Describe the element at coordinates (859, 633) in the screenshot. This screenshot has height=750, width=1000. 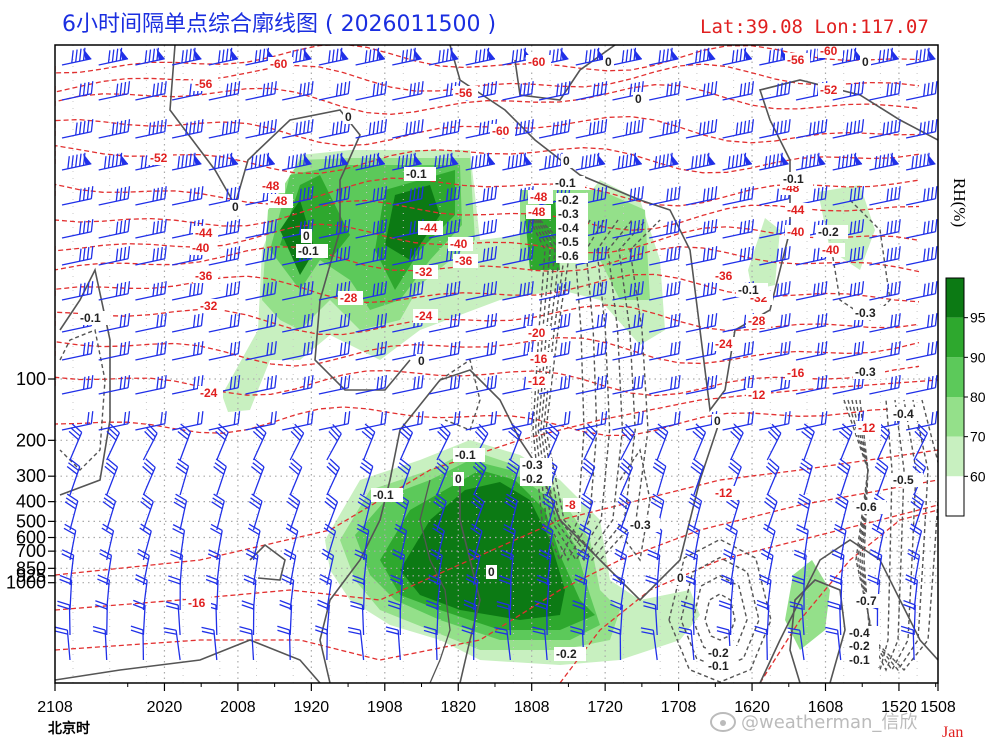
I see `omega-label: -0.4` at that location.